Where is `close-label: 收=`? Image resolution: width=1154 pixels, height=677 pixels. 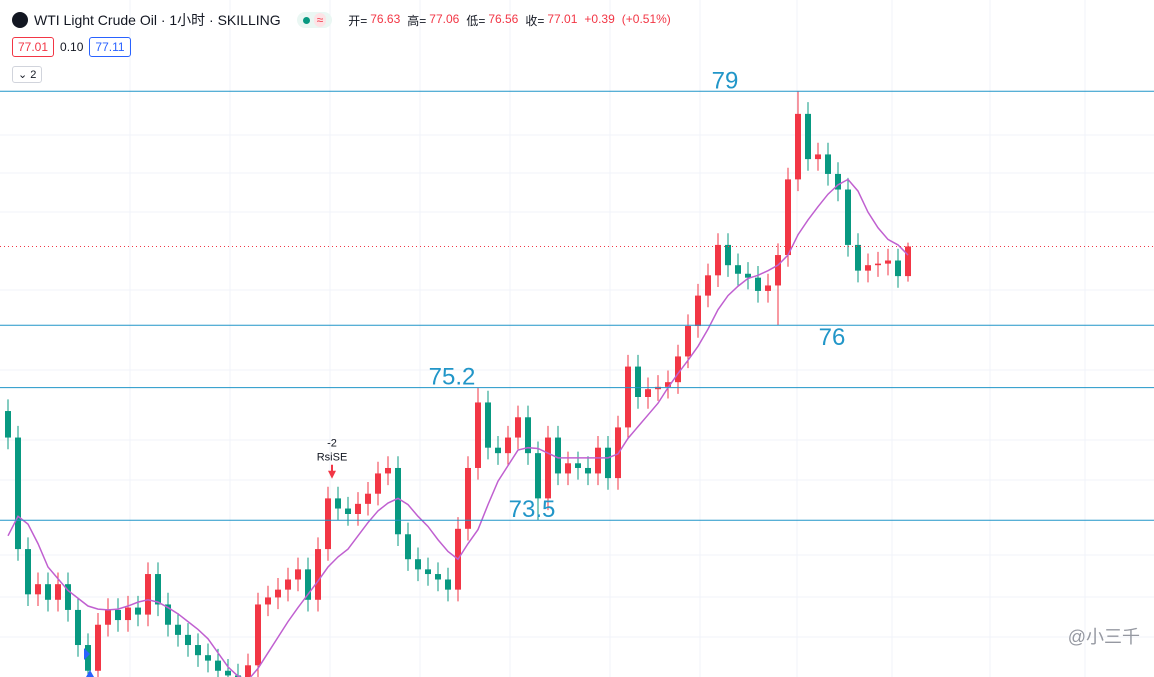
close-label: 收= is located at coordinates (535, 20).